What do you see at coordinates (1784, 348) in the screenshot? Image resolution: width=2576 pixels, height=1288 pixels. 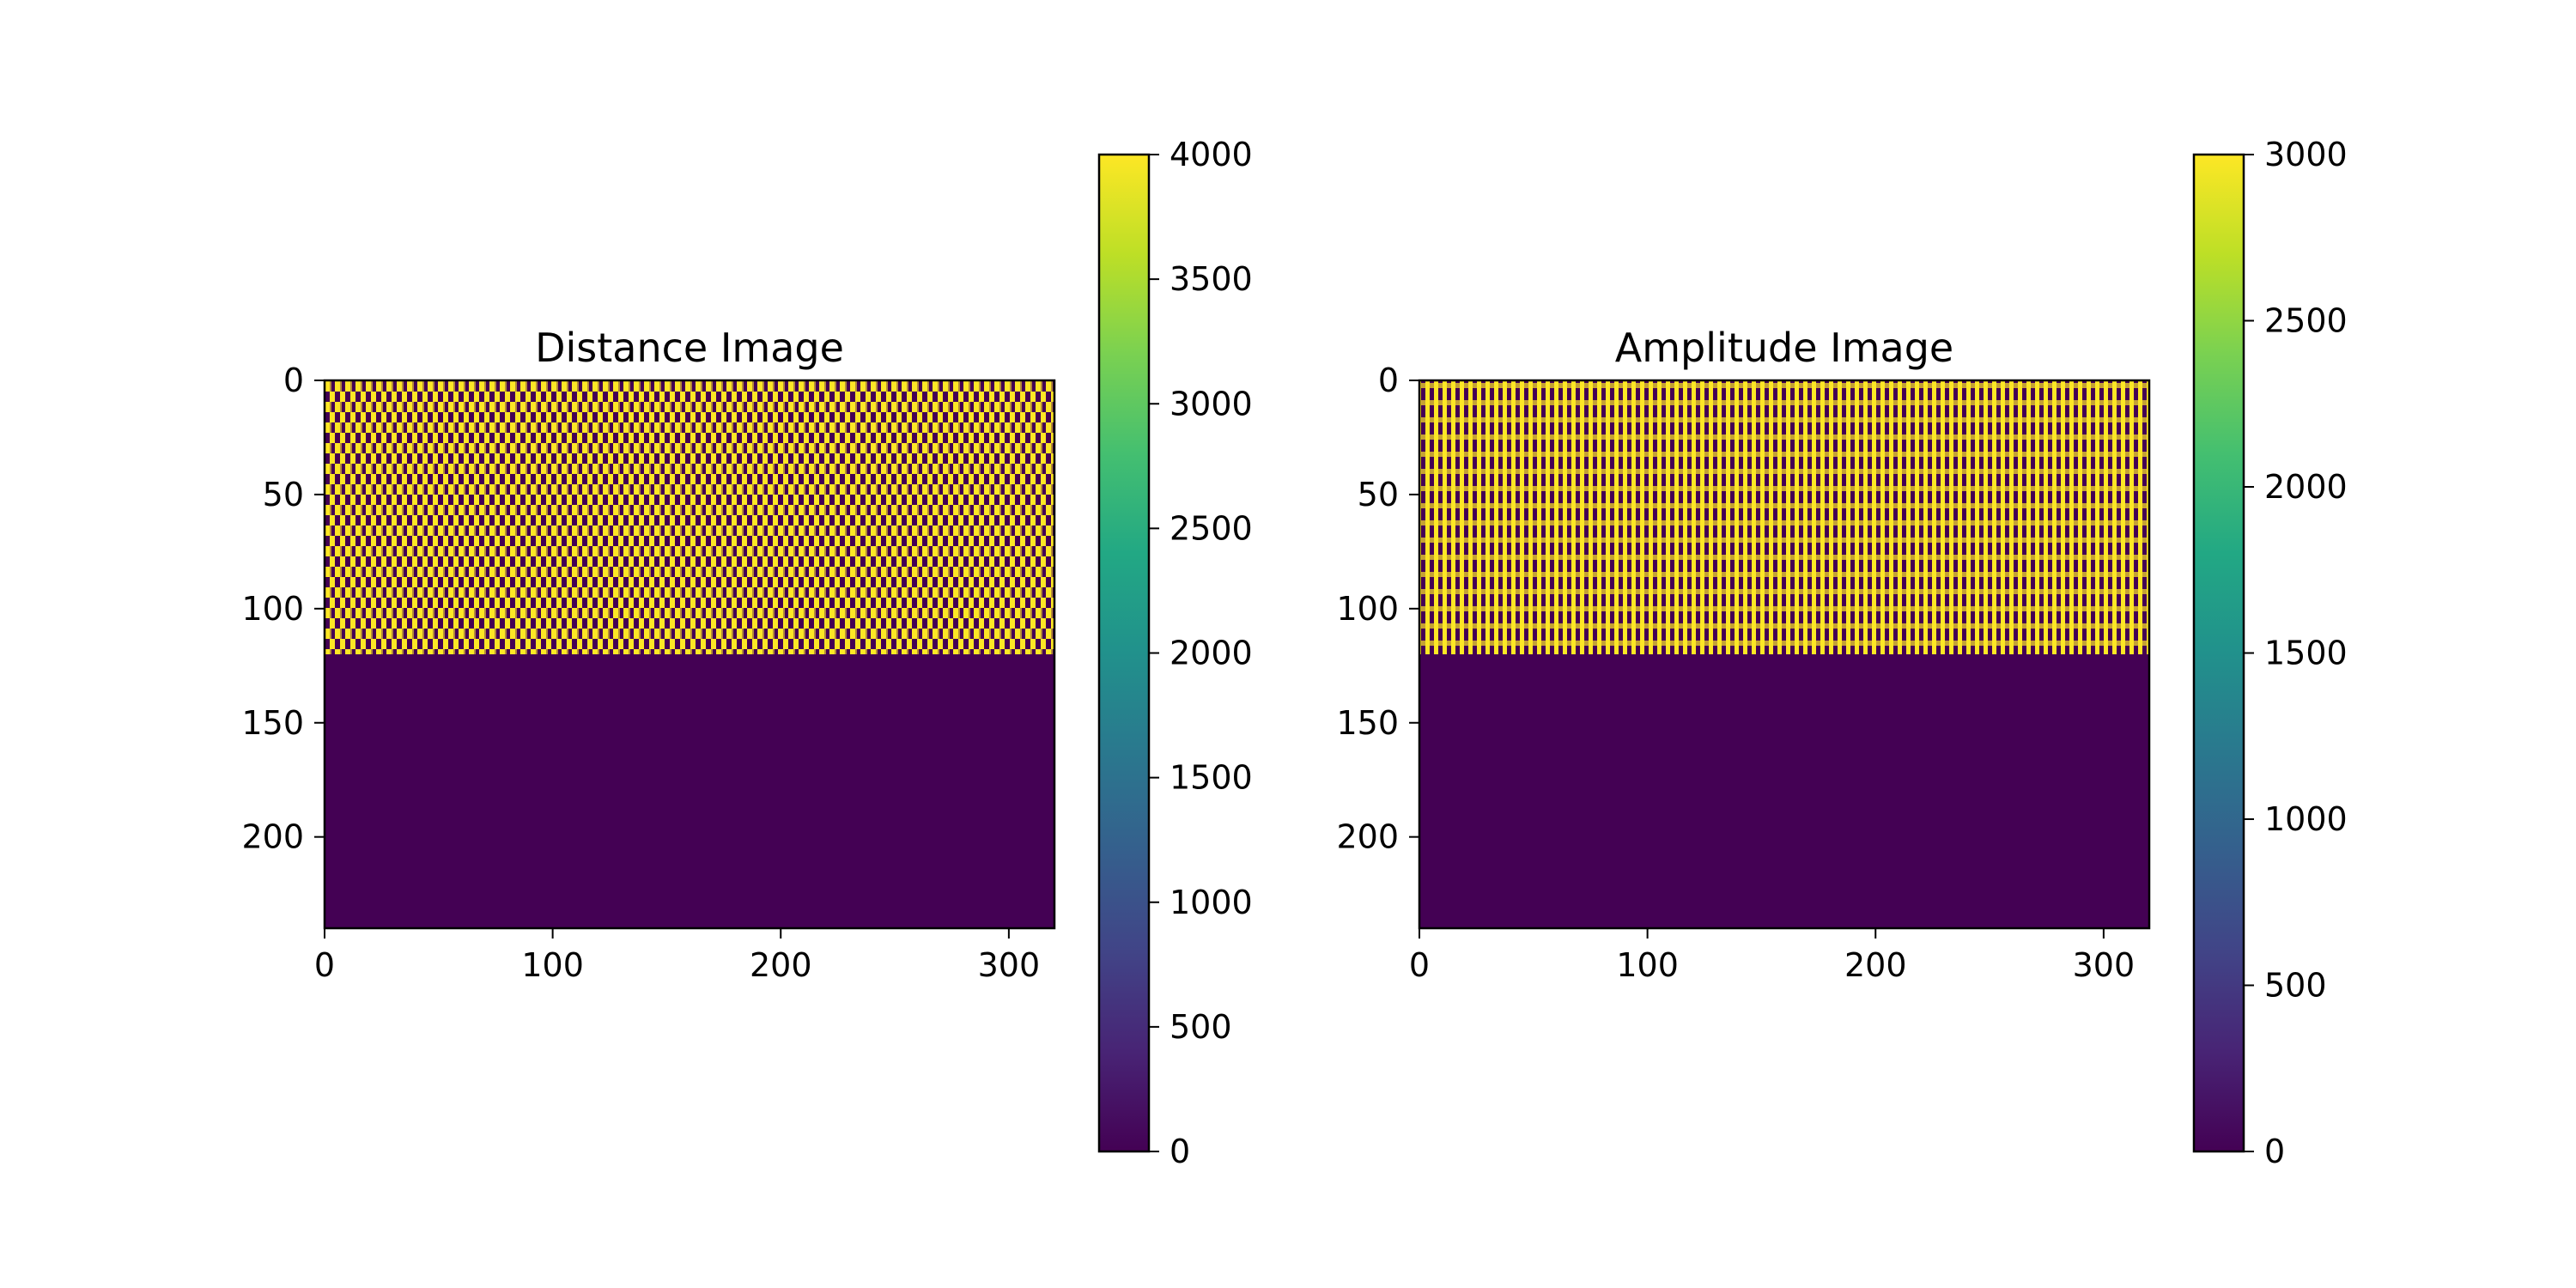 I see `chart-title: Amplitude Image` at bounding box center [1784, 348].